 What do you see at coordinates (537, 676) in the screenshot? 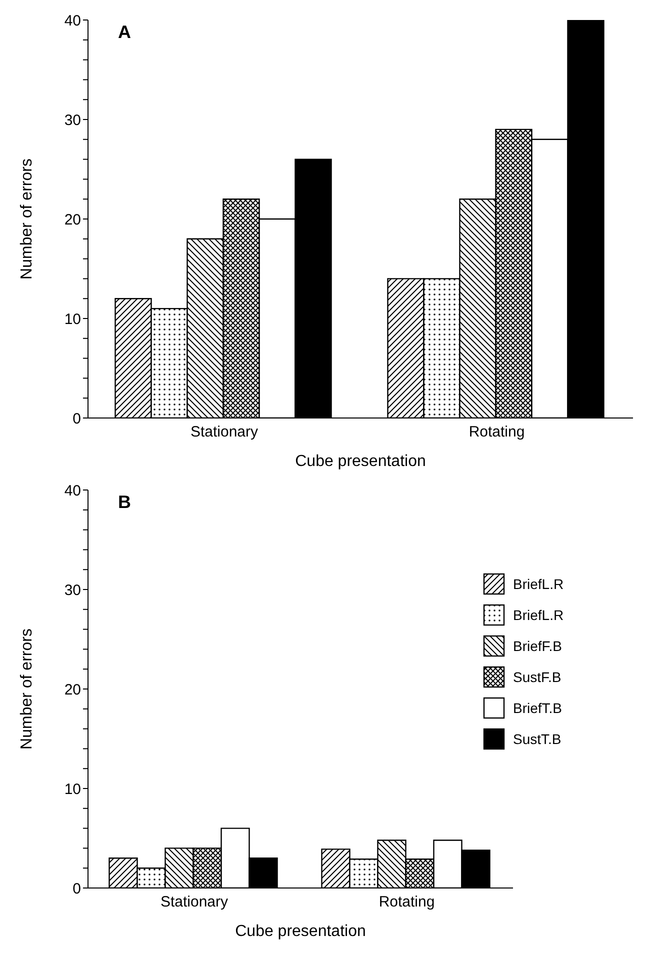
I see `legend-label: SustF.B` at bounding box center [537, 676].